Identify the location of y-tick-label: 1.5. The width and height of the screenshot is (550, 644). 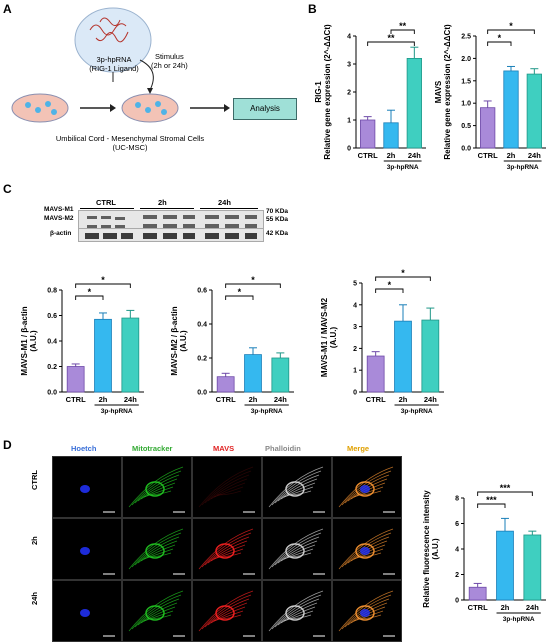
(466, 81).